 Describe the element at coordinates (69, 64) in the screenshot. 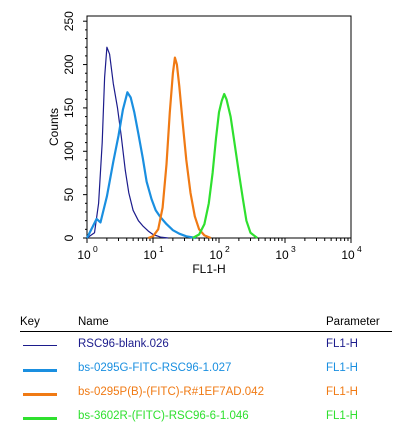

I see `y-tick-label: 200` at that location.